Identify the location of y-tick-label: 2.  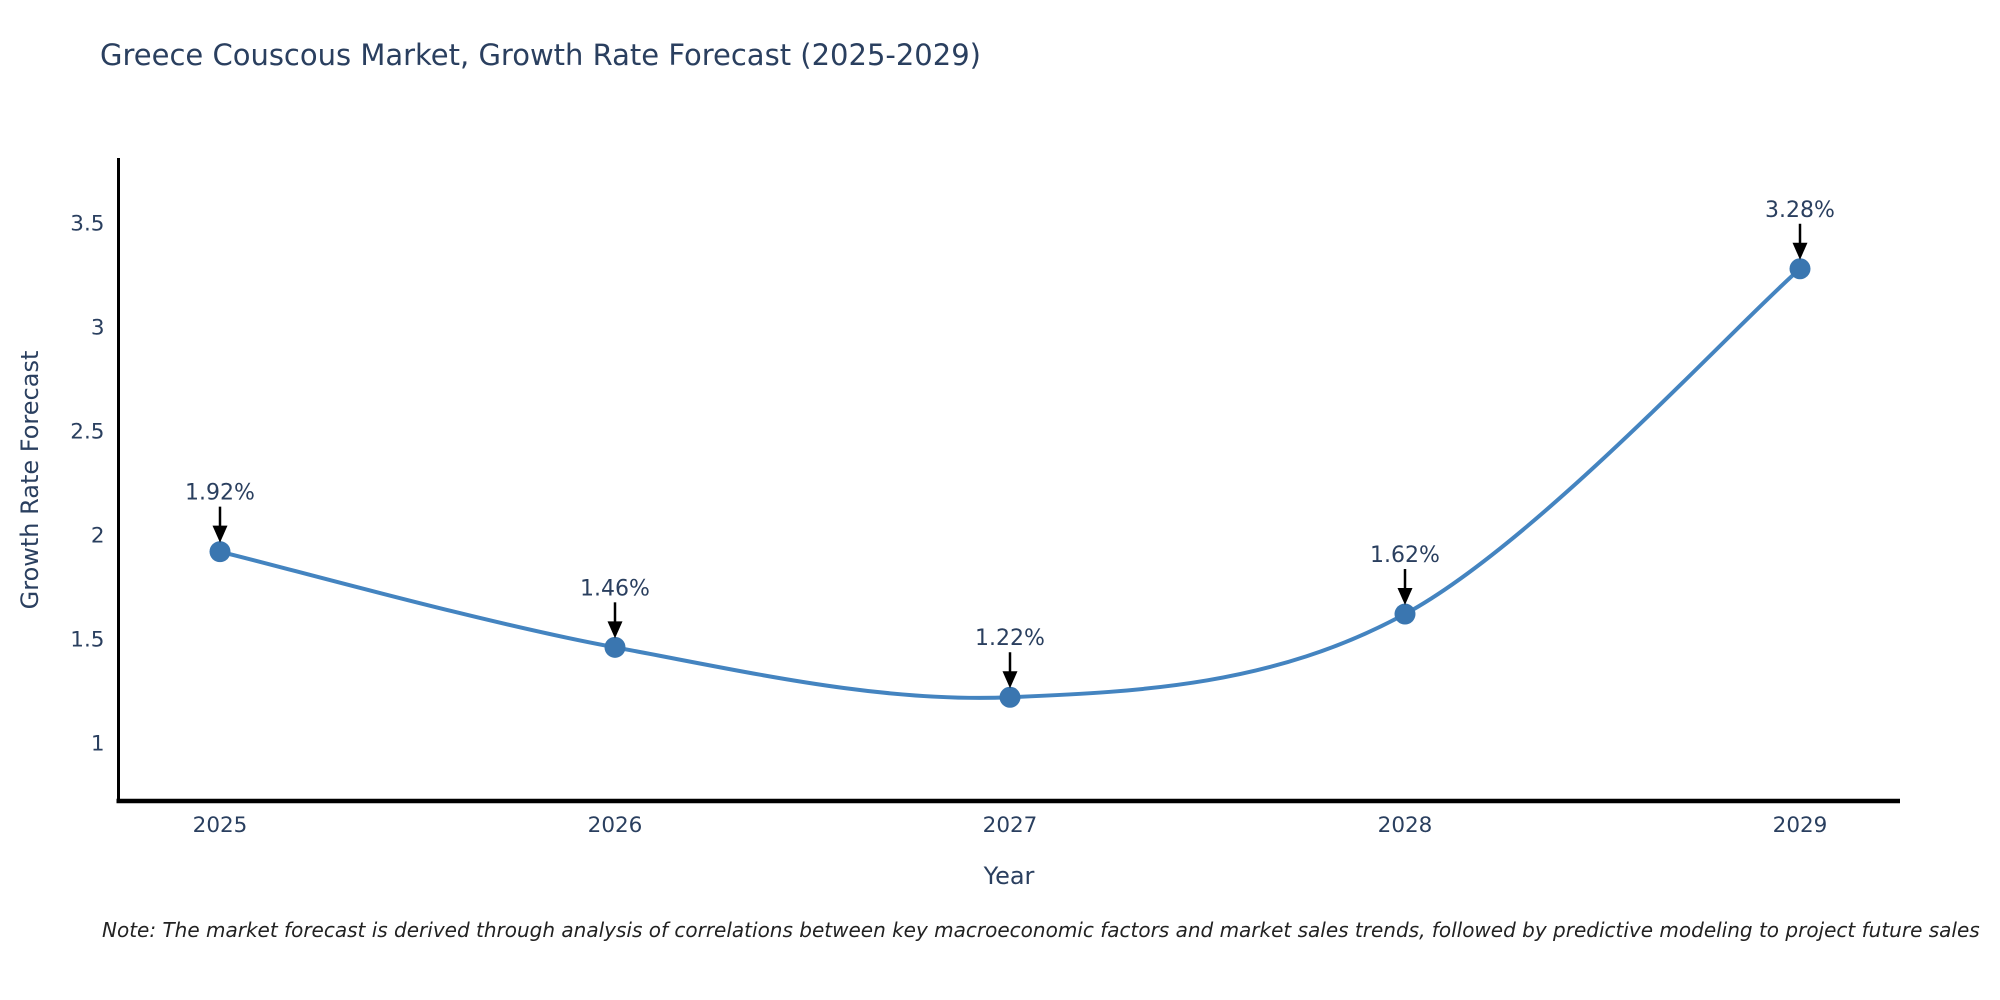
(98, 536).